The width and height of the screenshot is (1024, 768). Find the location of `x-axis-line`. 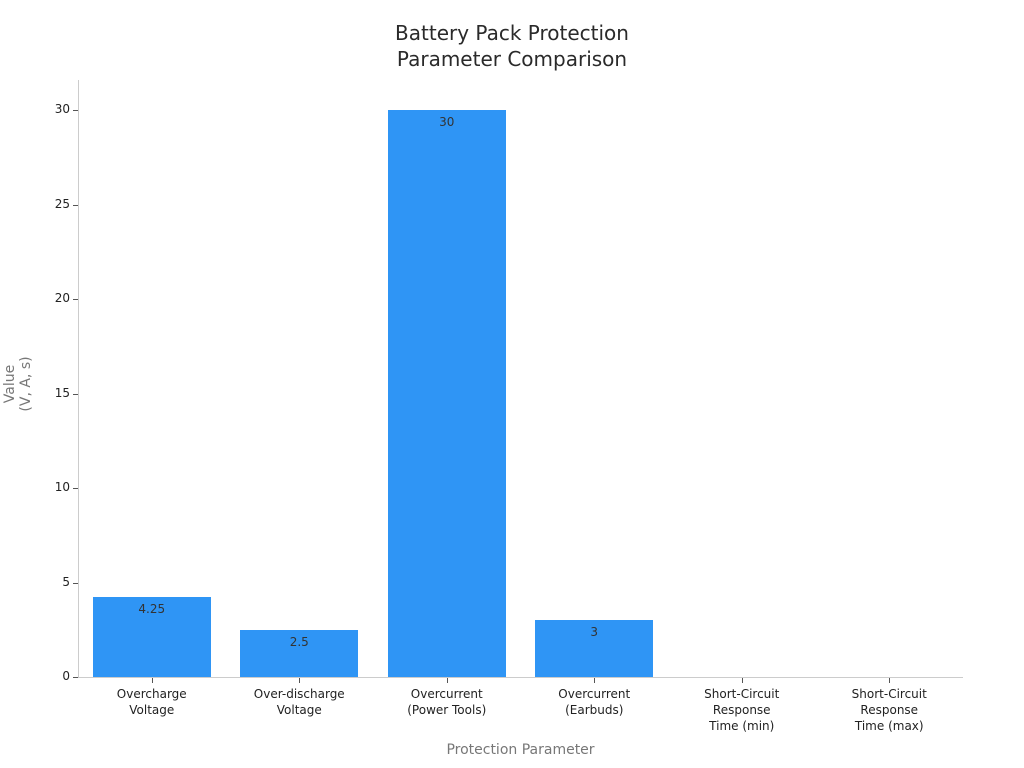

x-axis-line is located at coordinates (520, 677).